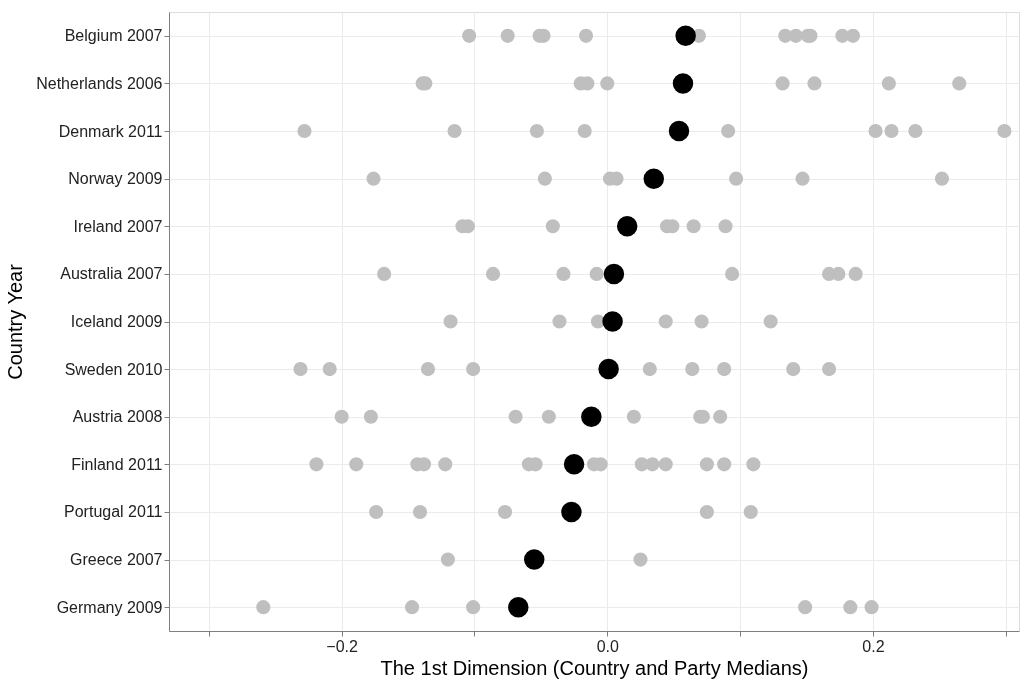  Describe the element at coordinates (607, 646) in the screenshot. I see `x-tick-label: 0.0` at that location.